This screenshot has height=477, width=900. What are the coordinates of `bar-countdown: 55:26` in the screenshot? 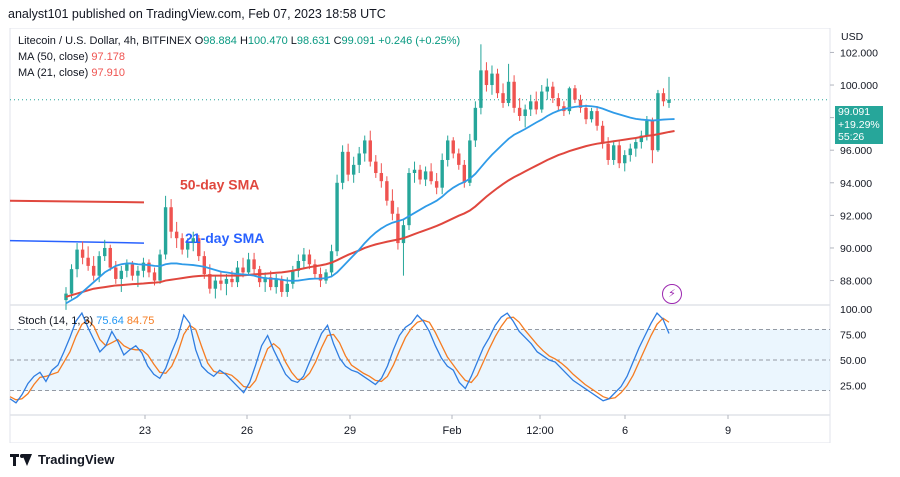 It's located at (851, 137).